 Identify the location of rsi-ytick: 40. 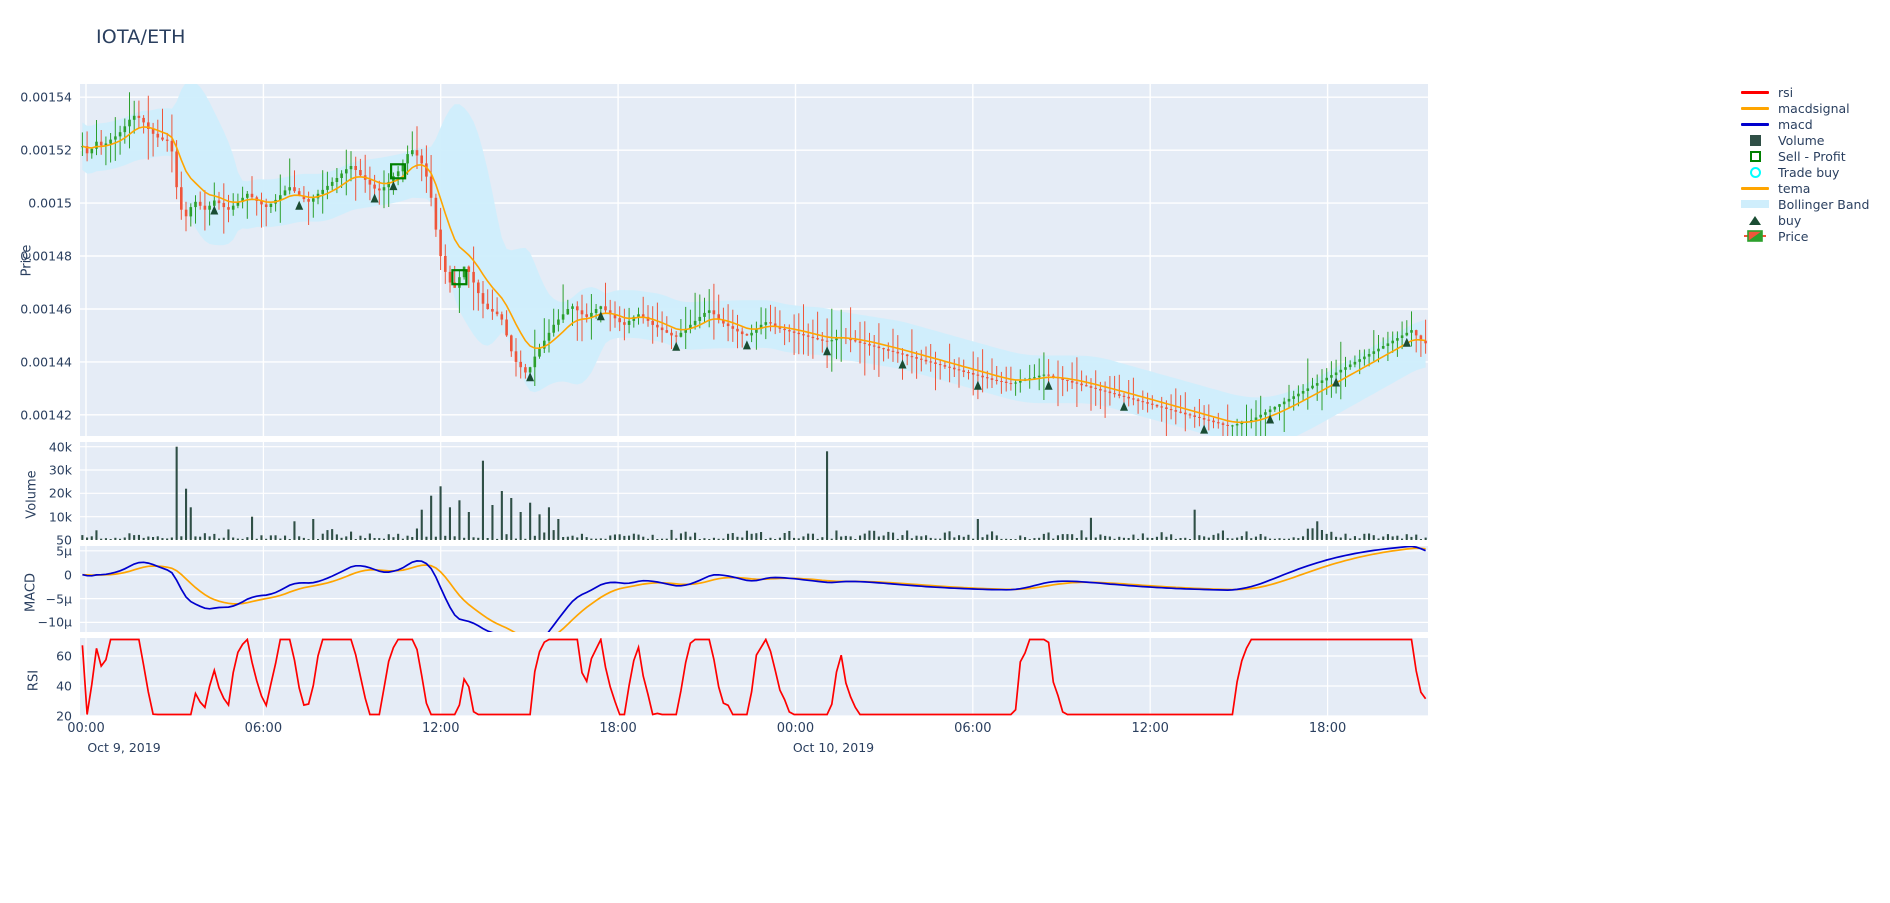
(64, 686).